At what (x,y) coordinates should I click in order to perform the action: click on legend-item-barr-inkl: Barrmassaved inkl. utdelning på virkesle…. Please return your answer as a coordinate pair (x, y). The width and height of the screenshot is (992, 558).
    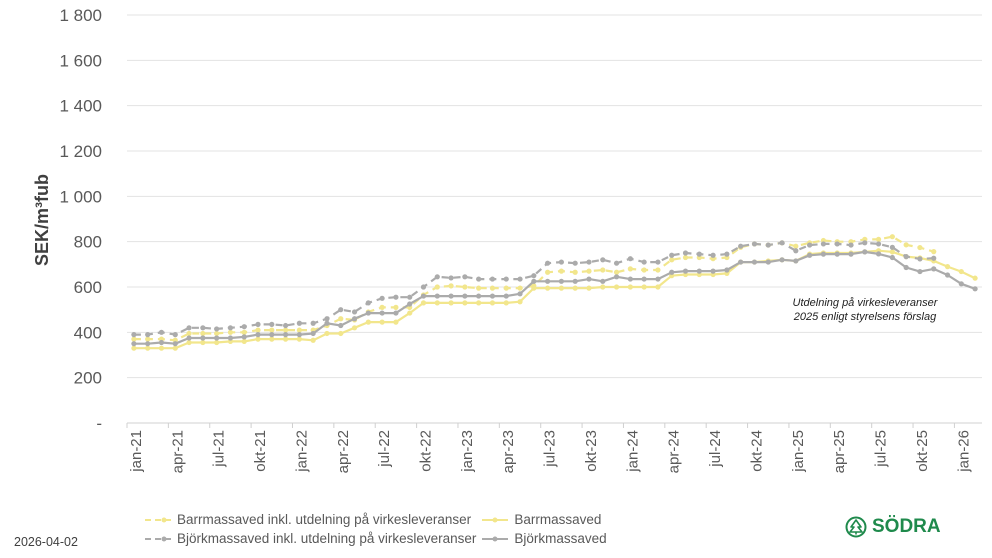
    Looking at the image, I should click on (310, 519).